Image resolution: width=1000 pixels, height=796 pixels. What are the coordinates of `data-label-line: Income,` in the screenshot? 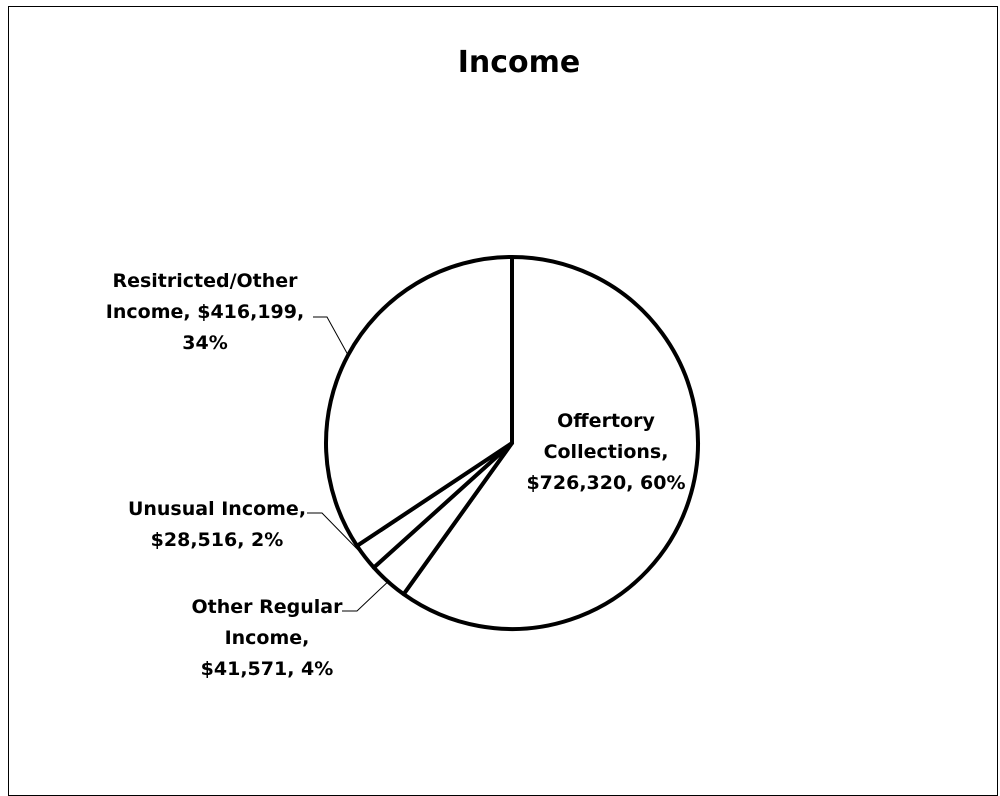 It's located at (267, 638).